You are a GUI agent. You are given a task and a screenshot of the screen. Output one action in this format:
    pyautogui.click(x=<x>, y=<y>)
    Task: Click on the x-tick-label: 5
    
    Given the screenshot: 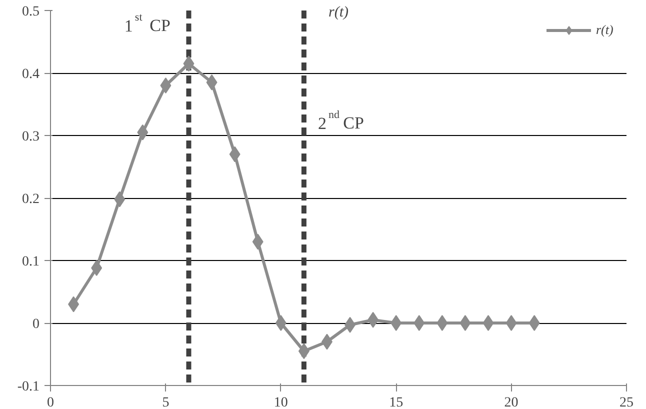 What is the action you would take?
    pyautogui.click(x=166, y=402)
    